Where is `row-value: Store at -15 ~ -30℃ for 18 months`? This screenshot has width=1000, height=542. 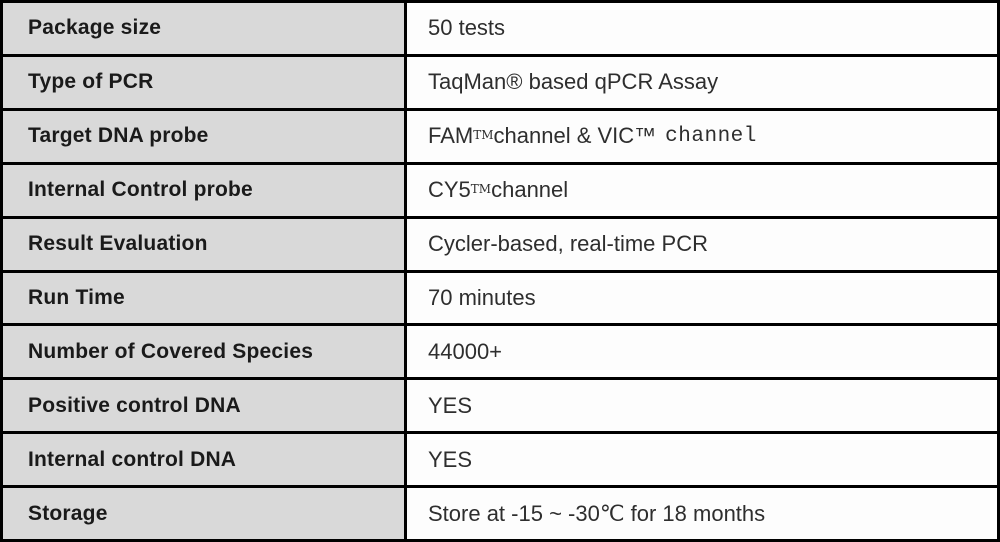
row-value: Store at -15 ~ -30℃ for 18 months is located at coordinates (702, 514).